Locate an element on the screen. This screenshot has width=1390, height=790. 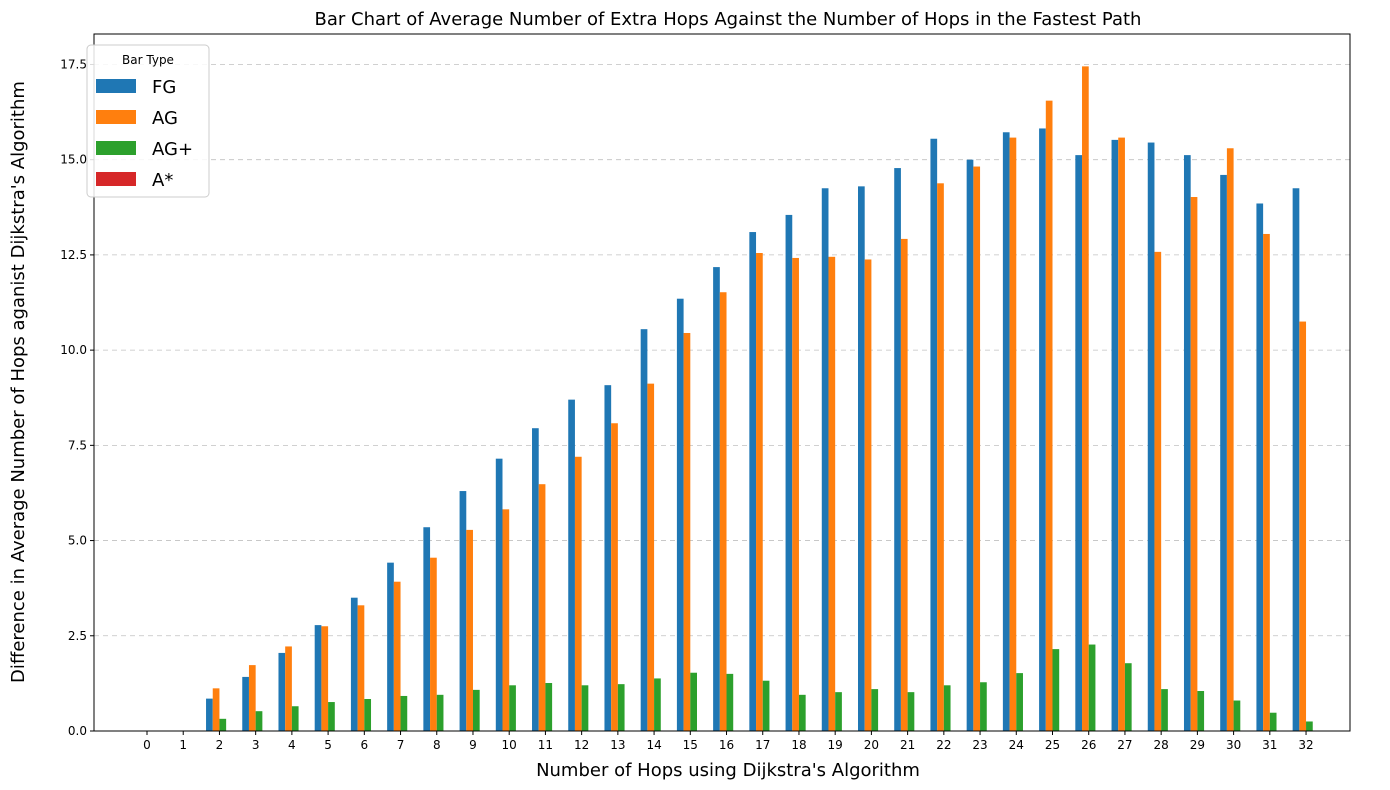
x-tick-label: 23 is located at coordinates (979, 745).